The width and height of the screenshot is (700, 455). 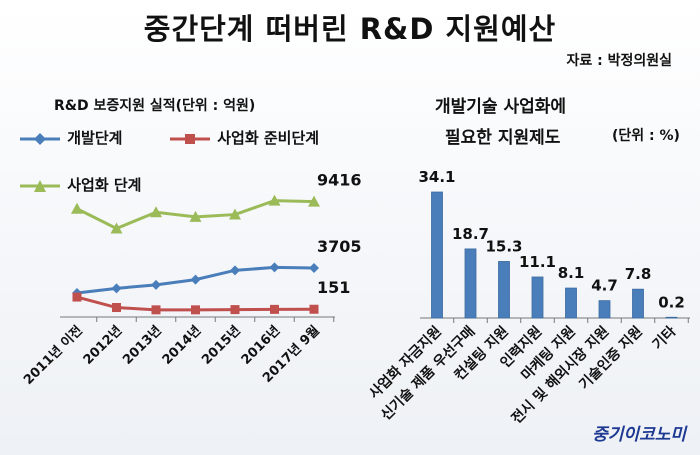 What do you see at coordinates (501, 107) in the screenshot?
I see `bar-chart-title-line1: 개발기술 사업화에` at bounding box center [501, 107].